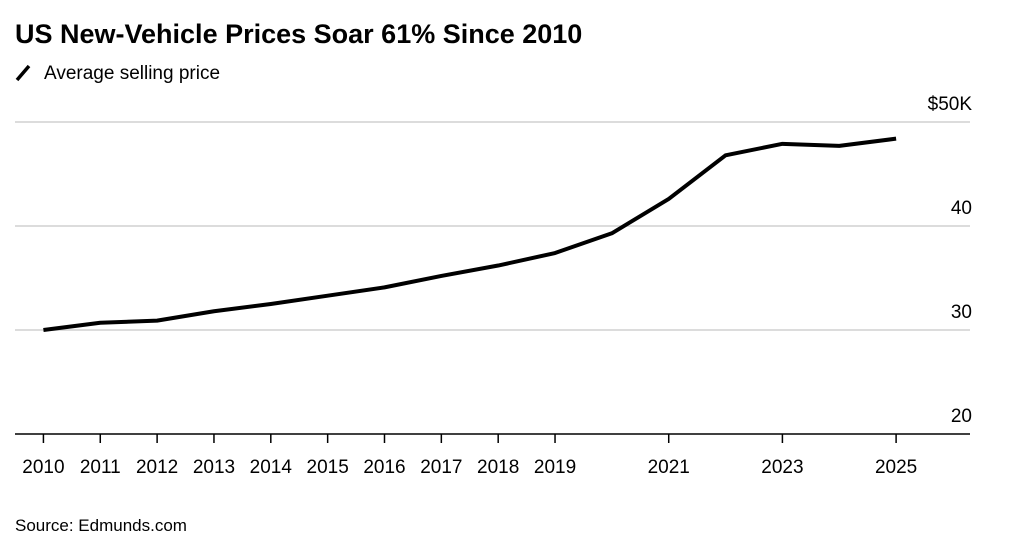 This screenshot has height=549, width=1024. I want to click on x-tick-label: 2019, so click(555, 467).